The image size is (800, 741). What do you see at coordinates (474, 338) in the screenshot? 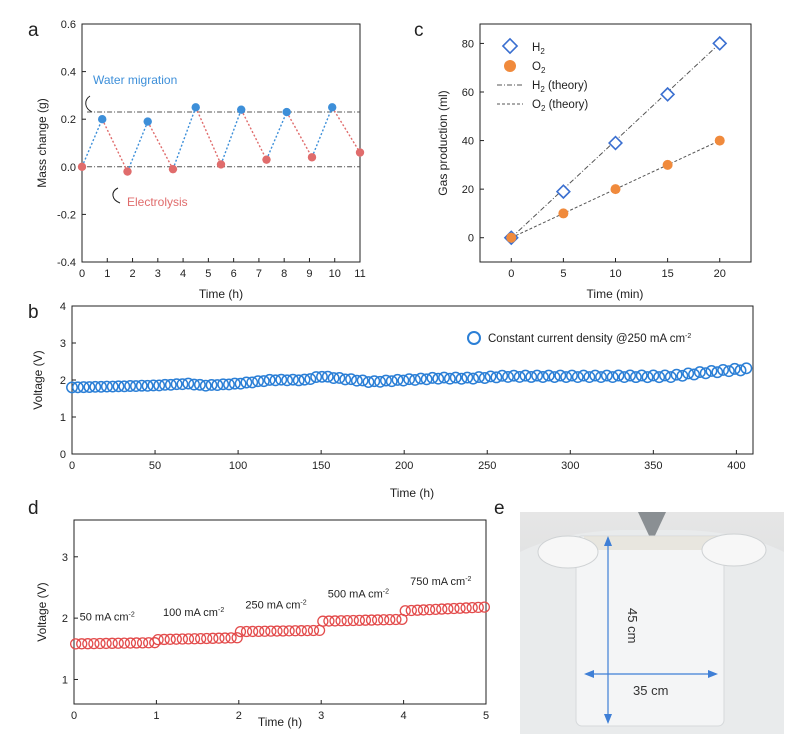
I see `panel-b-legend-marker` at bounding box center [474, 338].